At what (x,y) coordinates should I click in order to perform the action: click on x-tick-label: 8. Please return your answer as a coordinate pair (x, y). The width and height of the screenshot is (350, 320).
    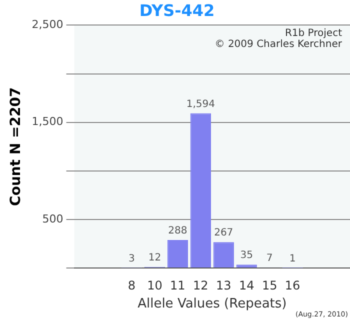
    Looking at the image, I should click on (132, 285).